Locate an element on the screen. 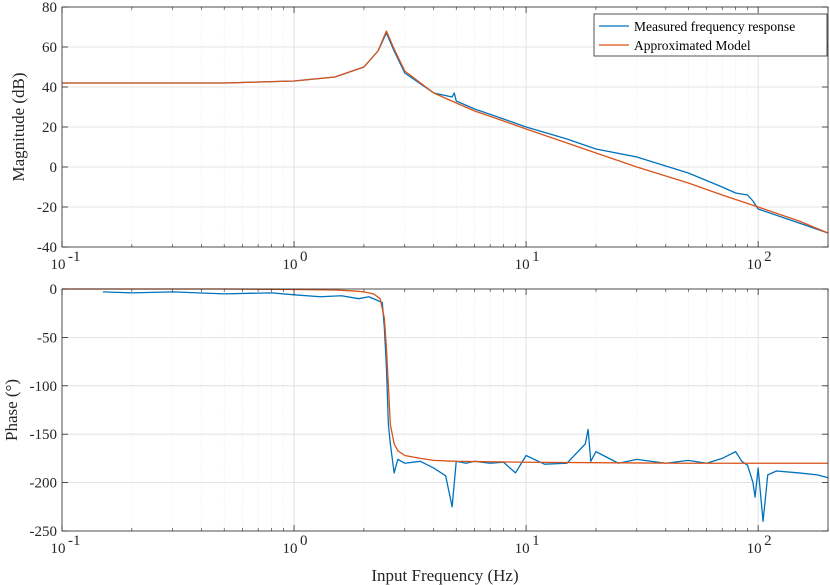 The width and height of the screenshot is (830, 585). phase-xtick-exponent: 1 is located at coordinates (536, 541).